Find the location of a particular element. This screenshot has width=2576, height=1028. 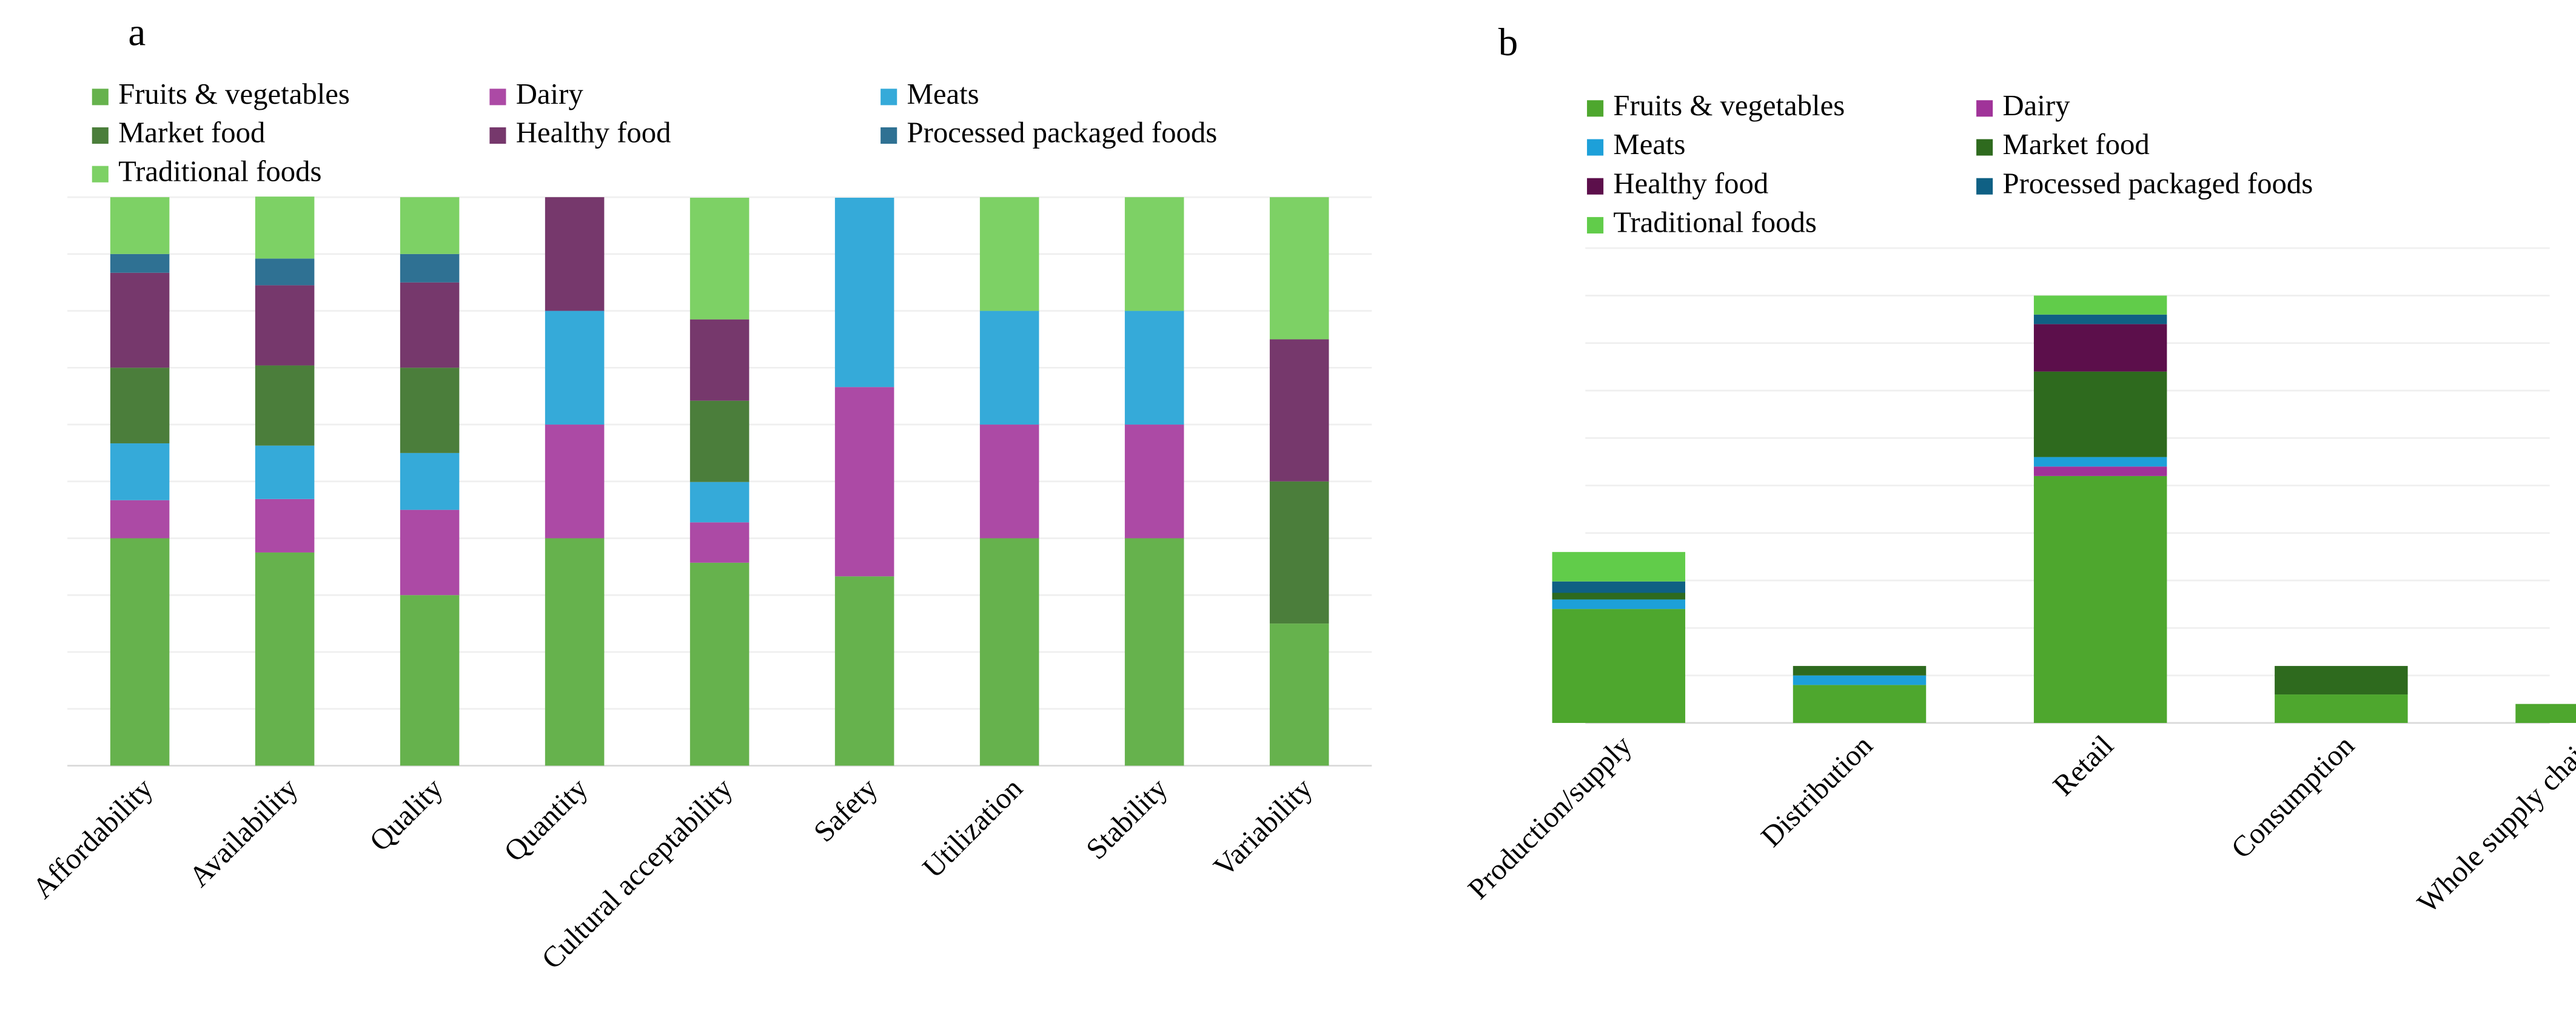

x-tick-label: Production/supply is located at coordinates (1549, 817).